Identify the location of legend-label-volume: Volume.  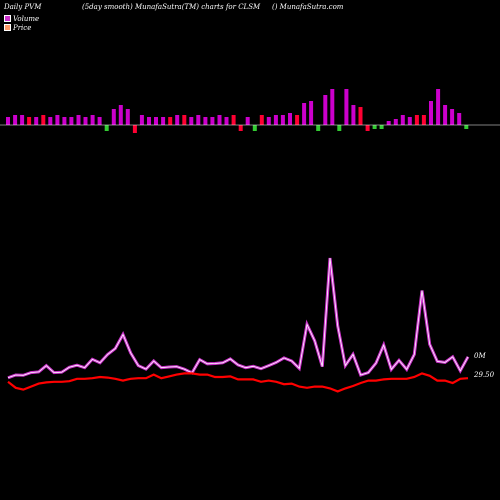
(26, 18).